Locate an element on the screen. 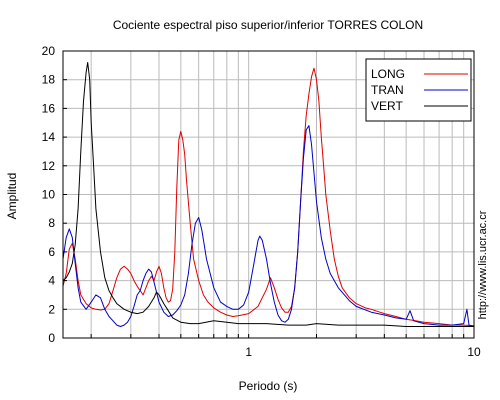  legend-label-vert: VERT is located at coordinates (387, 106).